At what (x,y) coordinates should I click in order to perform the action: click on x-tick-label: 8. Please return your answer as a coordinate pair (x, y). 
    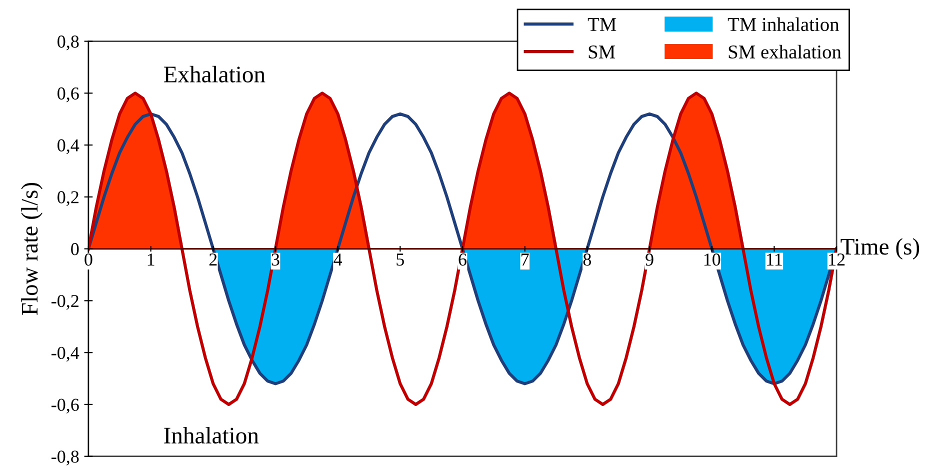
    Looking at the image, I should click on (587, 259).